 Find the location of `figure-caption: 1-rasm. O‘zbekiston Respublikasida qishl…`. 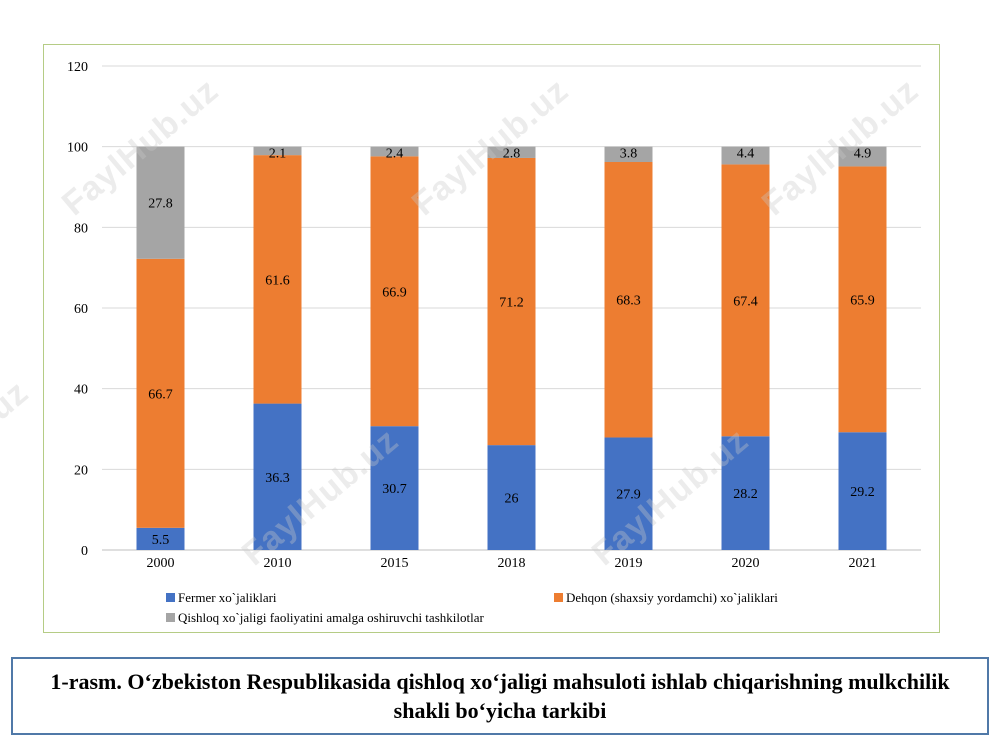

figure-caption: 1-rasm. O‘zbekiston Respublikasida qishl… is located at coordinates (500, 696).